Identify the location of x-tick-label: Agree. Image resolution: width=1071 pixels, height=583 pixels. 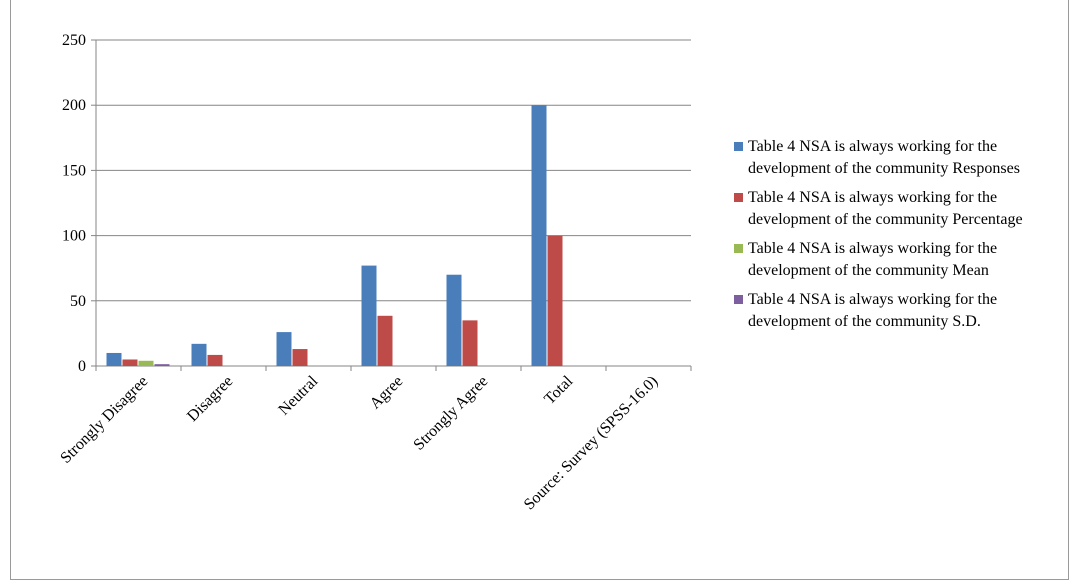
(387, 393).